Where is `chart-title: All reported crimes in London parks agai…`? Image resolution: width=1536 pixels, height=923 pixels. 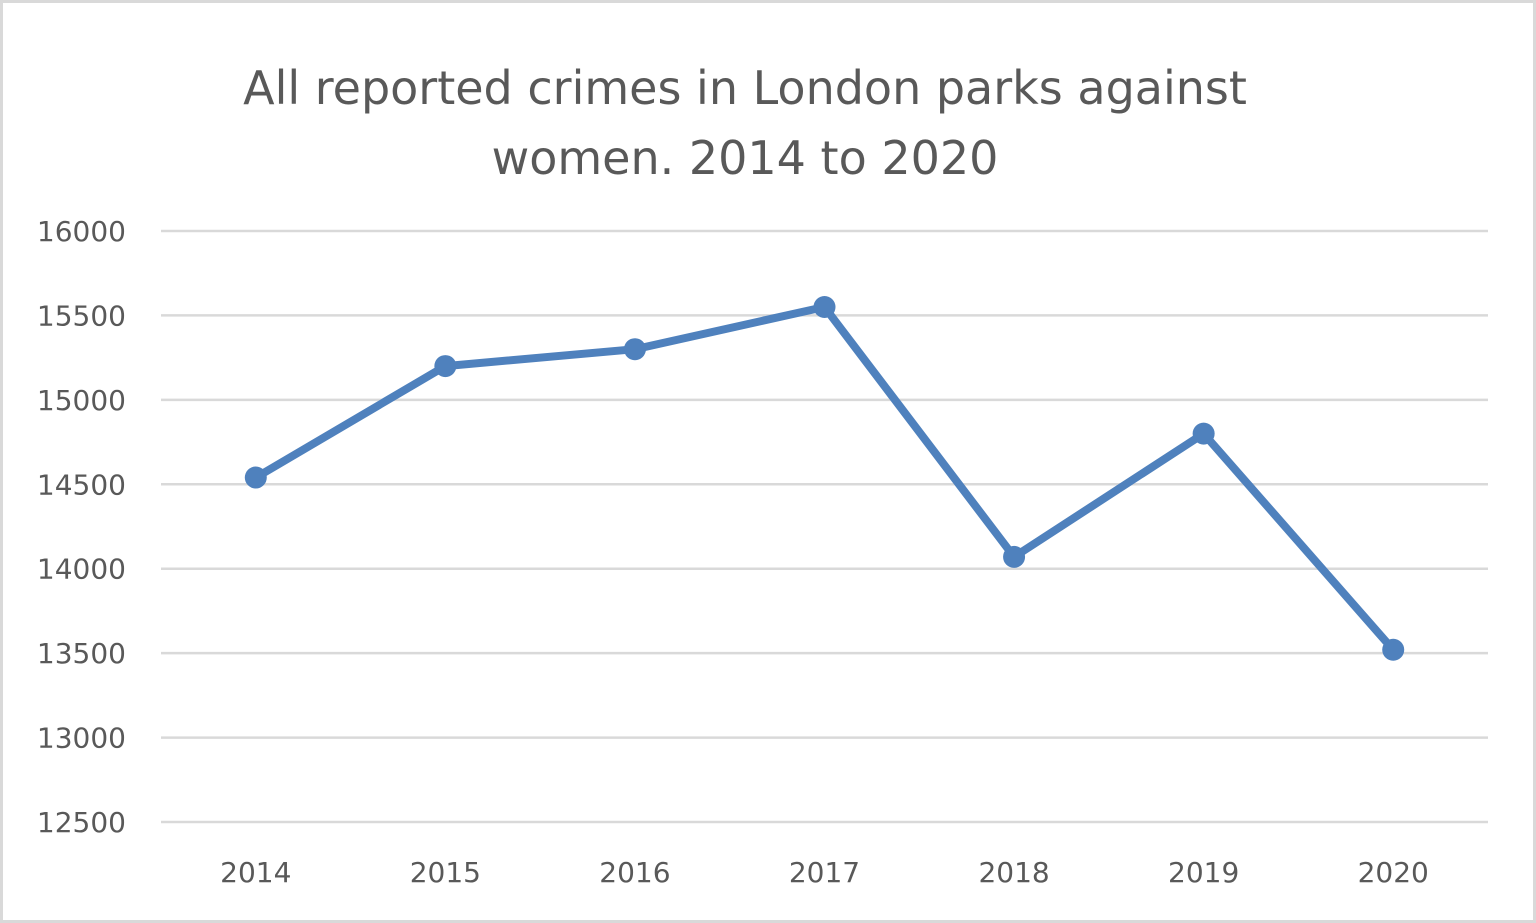 chart-title: All reported crimes in London parks agai… is located at coordinates (745, 123).